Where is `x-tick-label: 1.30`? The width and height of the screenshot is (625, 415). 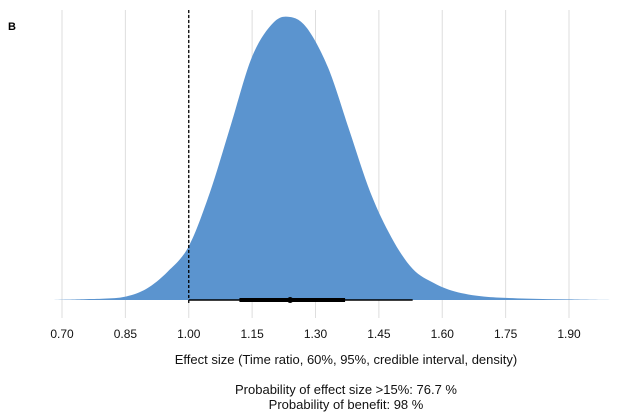
x-tick-label: 1.30 is located at coordinates (316, 334).